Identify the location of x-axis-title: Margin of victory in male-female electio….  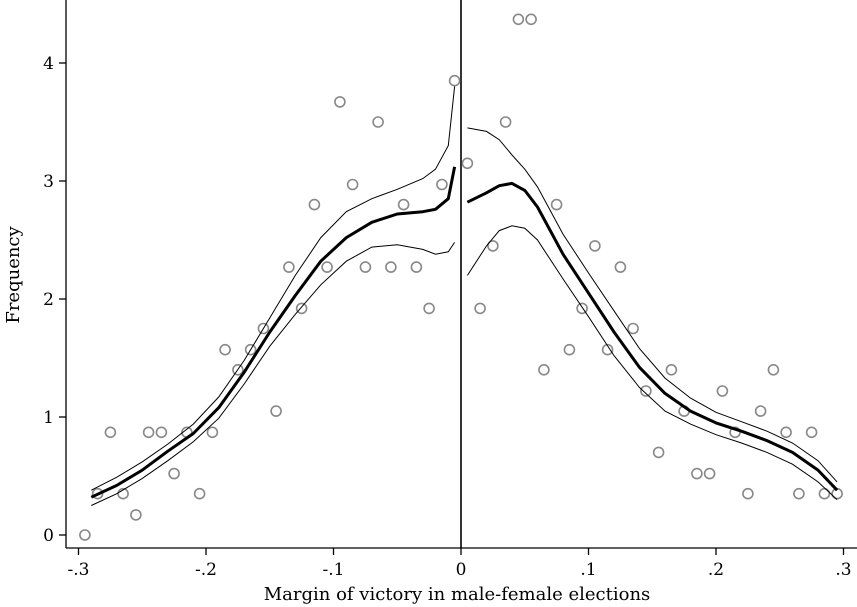
(457, 594).